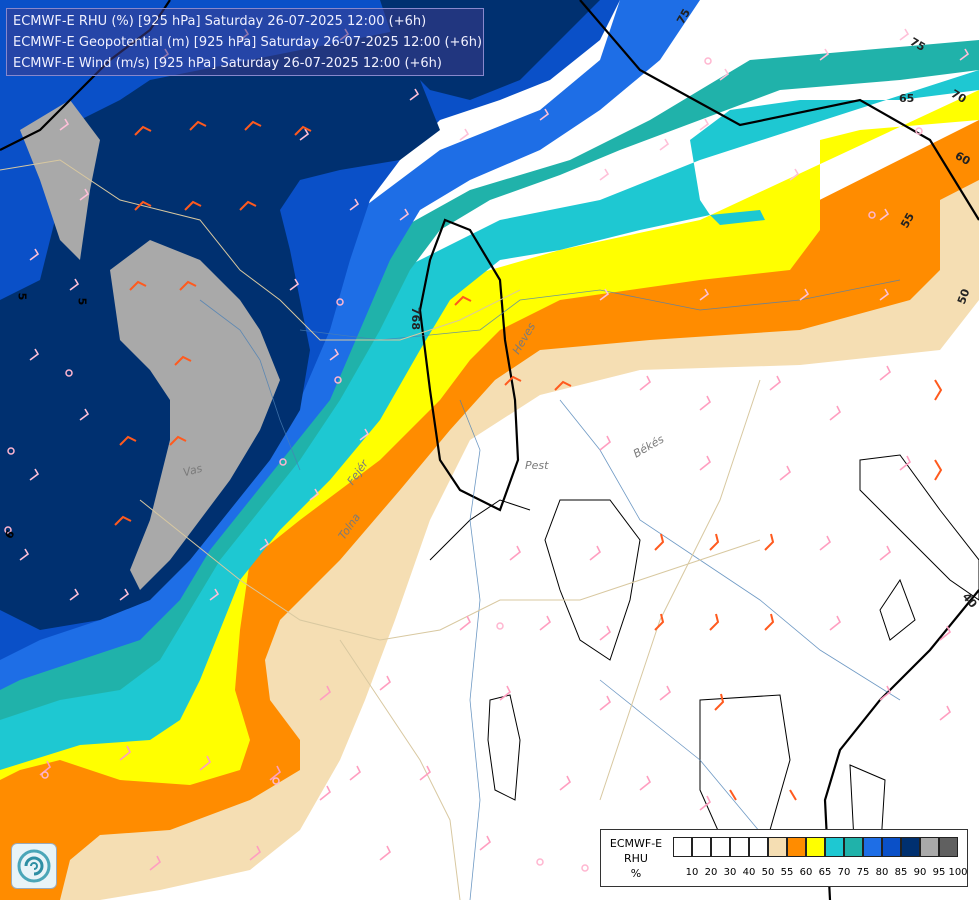  I want to click on contour-label-5b: 5, so click(82, 301).